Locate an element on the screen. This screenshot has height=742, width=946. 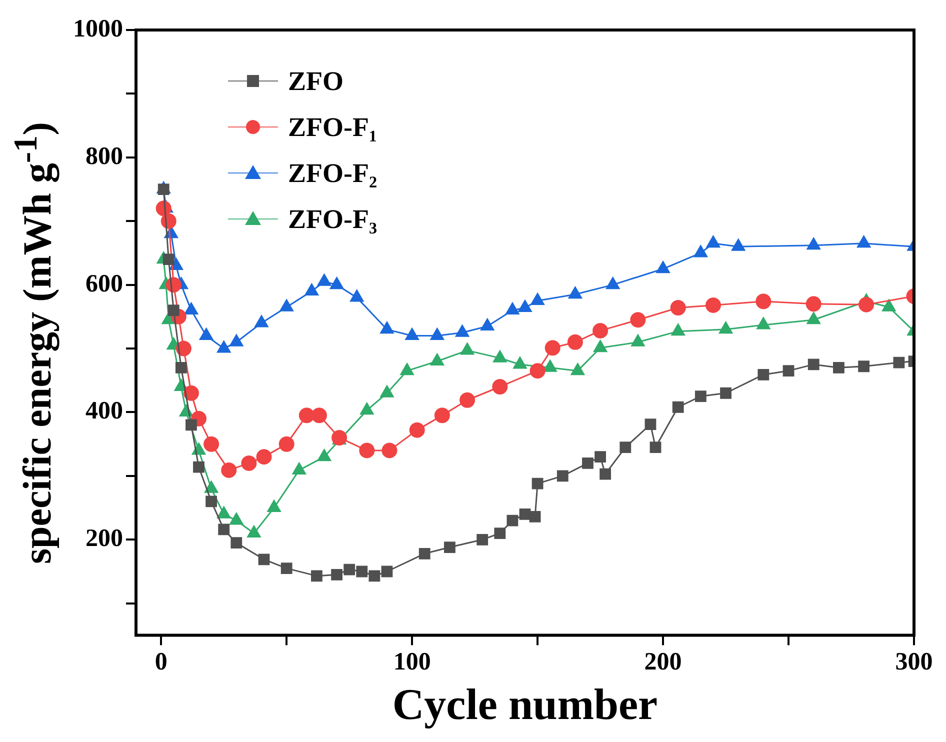
x-tick-label: 100 is located at coordinates (412, 662).